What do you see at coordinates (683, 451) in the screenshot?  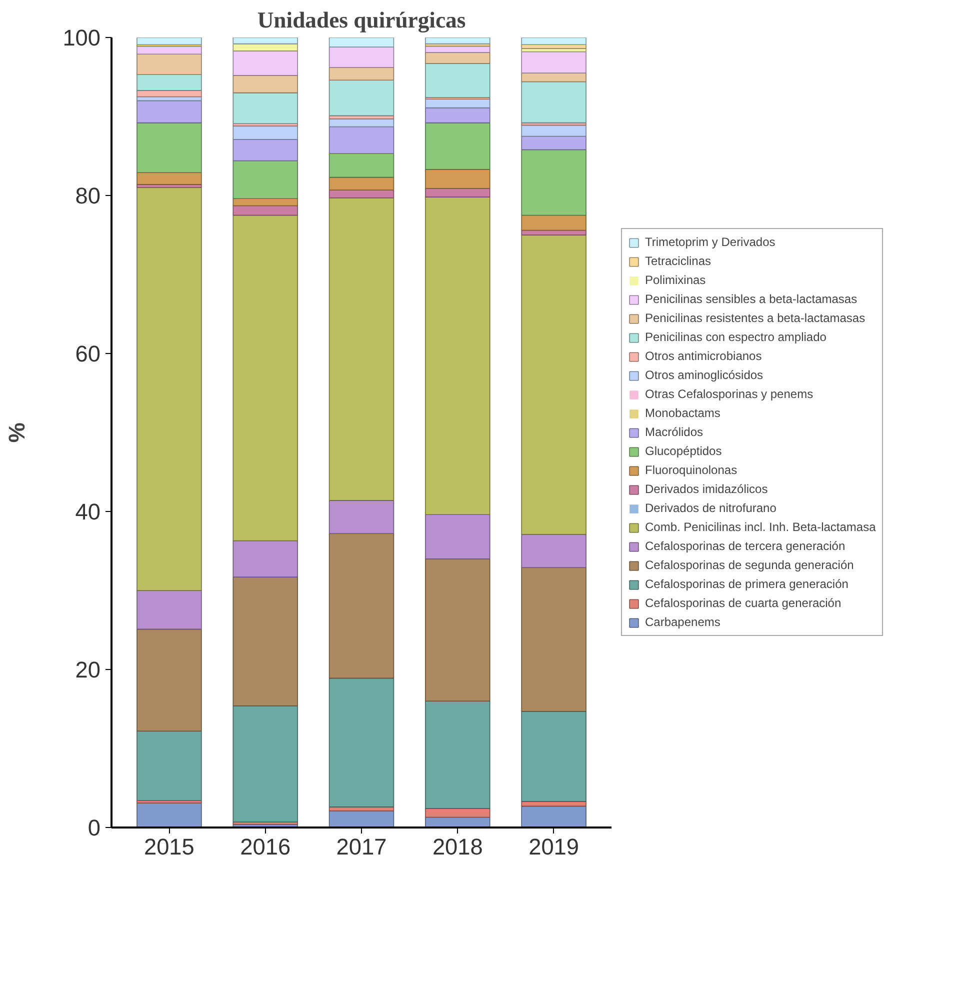 I see `legend-label: Glucopéptidos` at bounding box center [683, 451].